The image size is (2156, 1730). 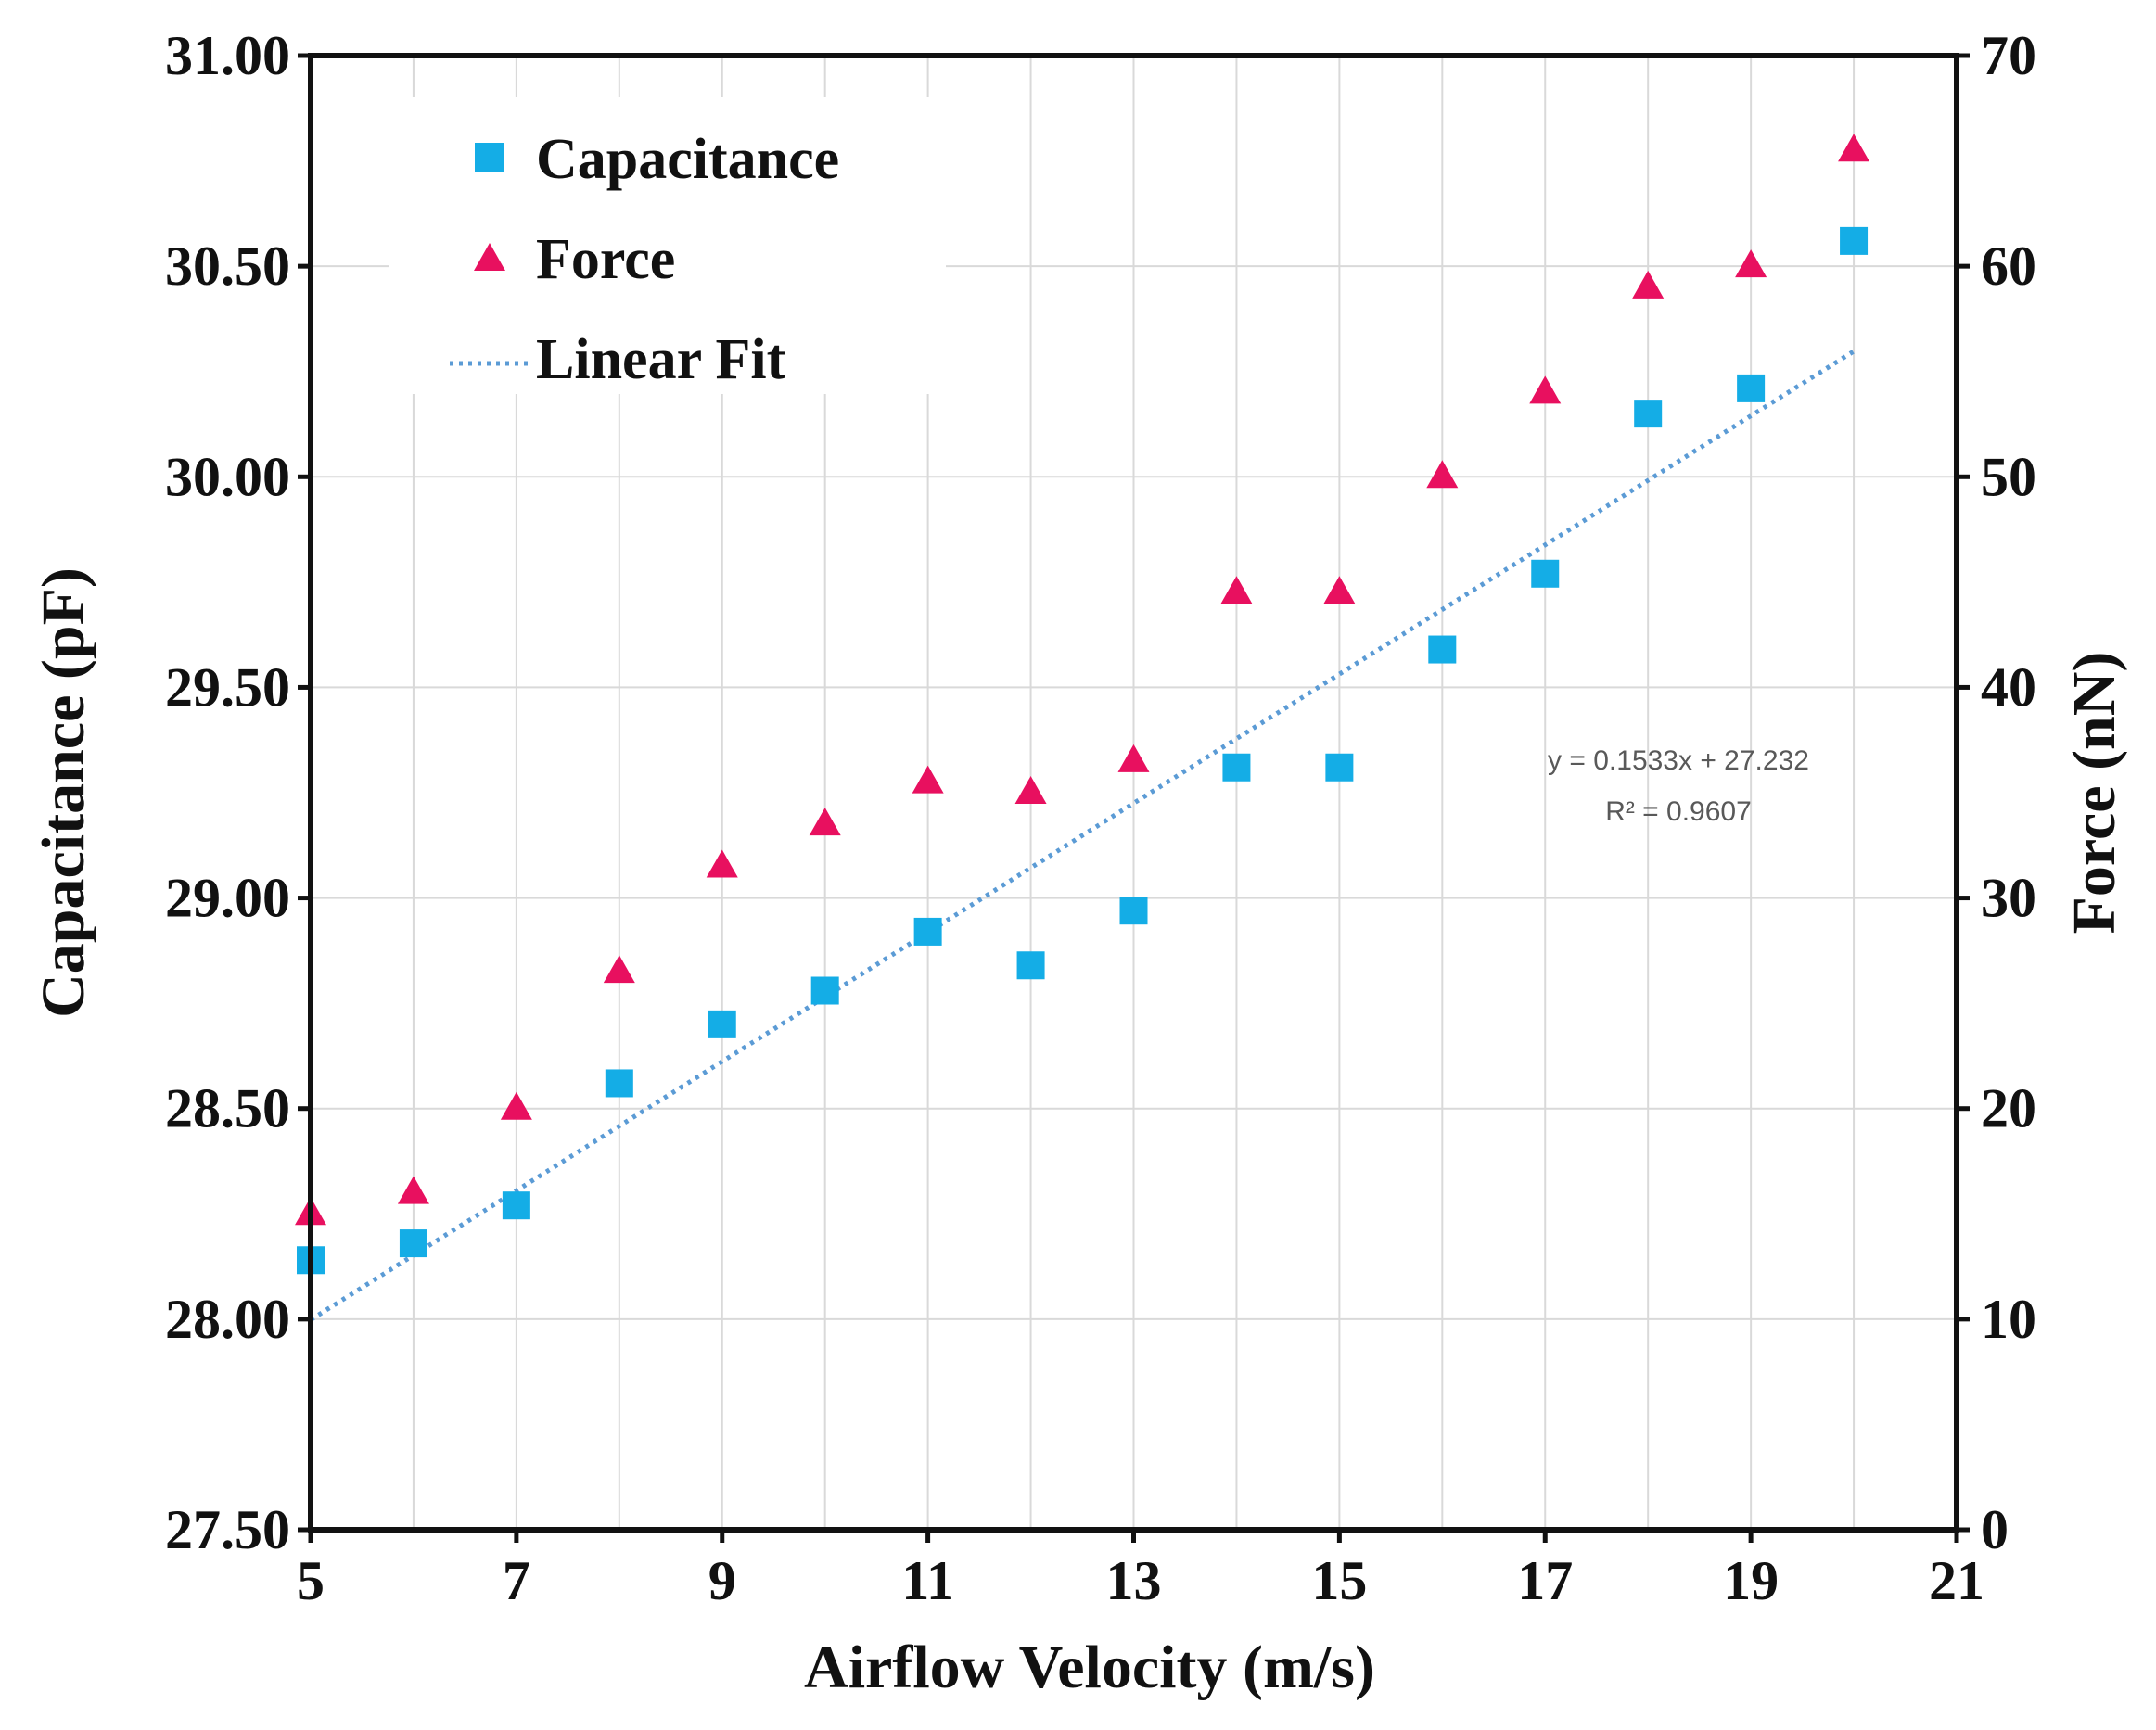 I want to click on x-tick-label: 19, so click(x=1751, y=1580).